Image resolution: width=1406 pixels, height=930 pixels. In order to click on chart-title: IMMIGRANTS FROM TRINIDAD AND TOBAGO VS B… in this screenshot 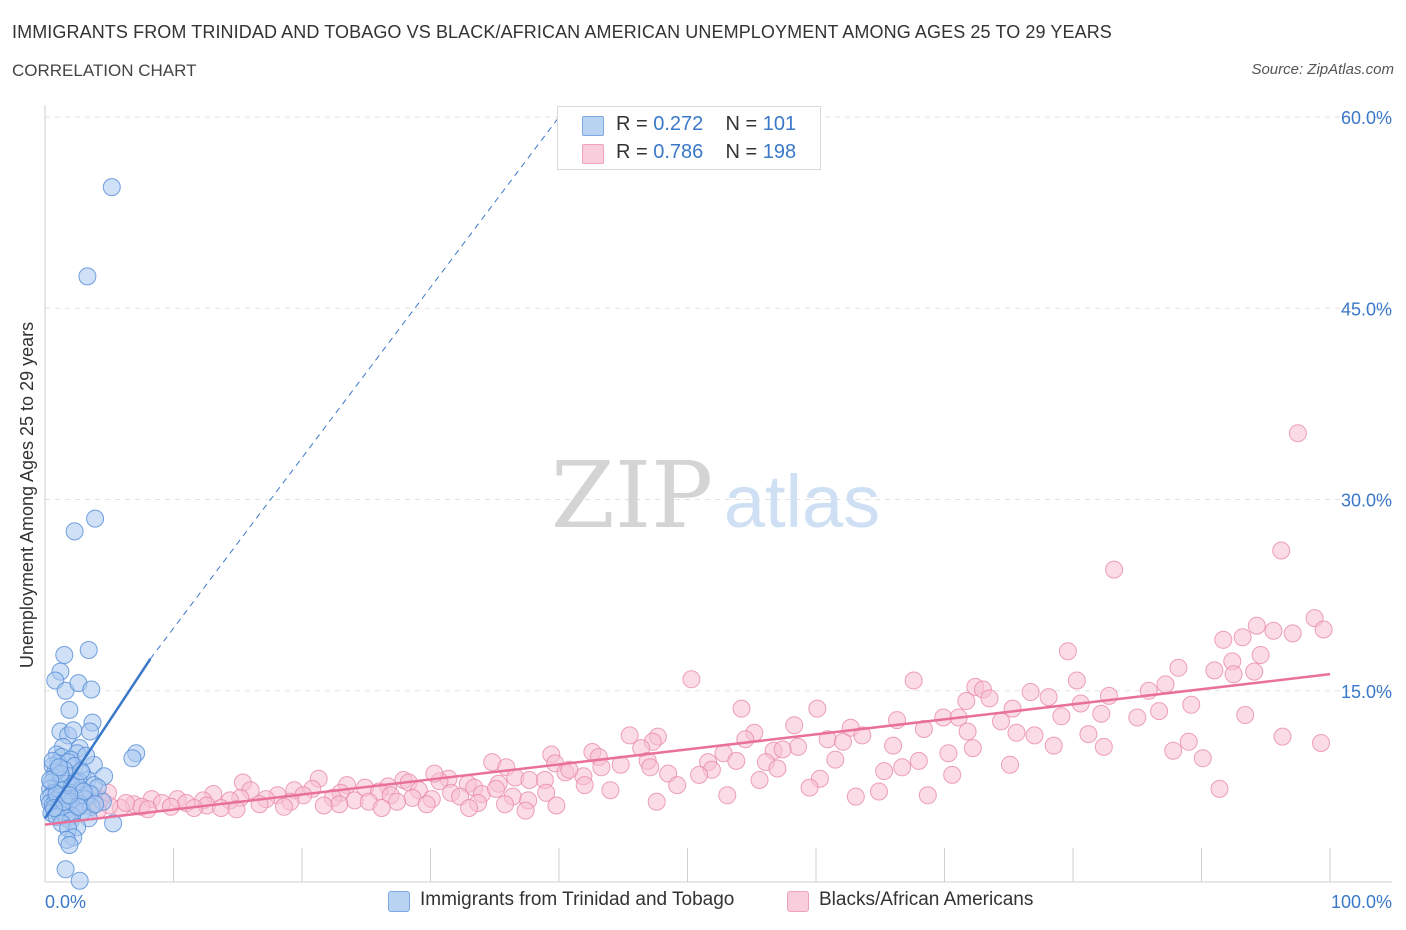, I will do `click(562, 32)`.